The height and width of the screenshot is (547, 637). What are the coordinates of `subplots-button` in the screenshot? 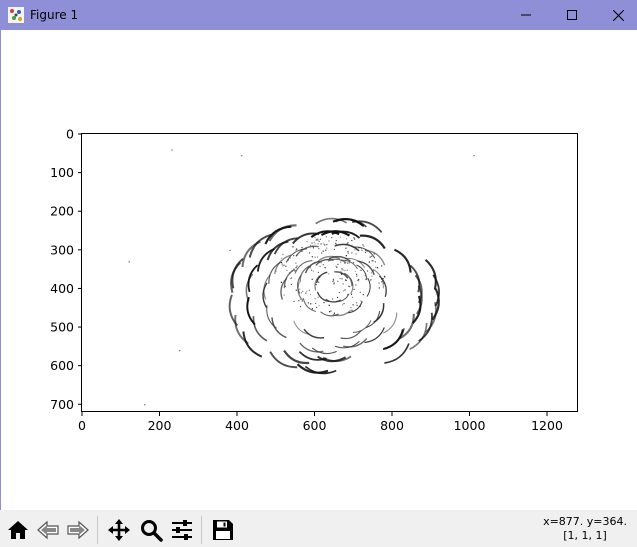 It's located at (182, 530).